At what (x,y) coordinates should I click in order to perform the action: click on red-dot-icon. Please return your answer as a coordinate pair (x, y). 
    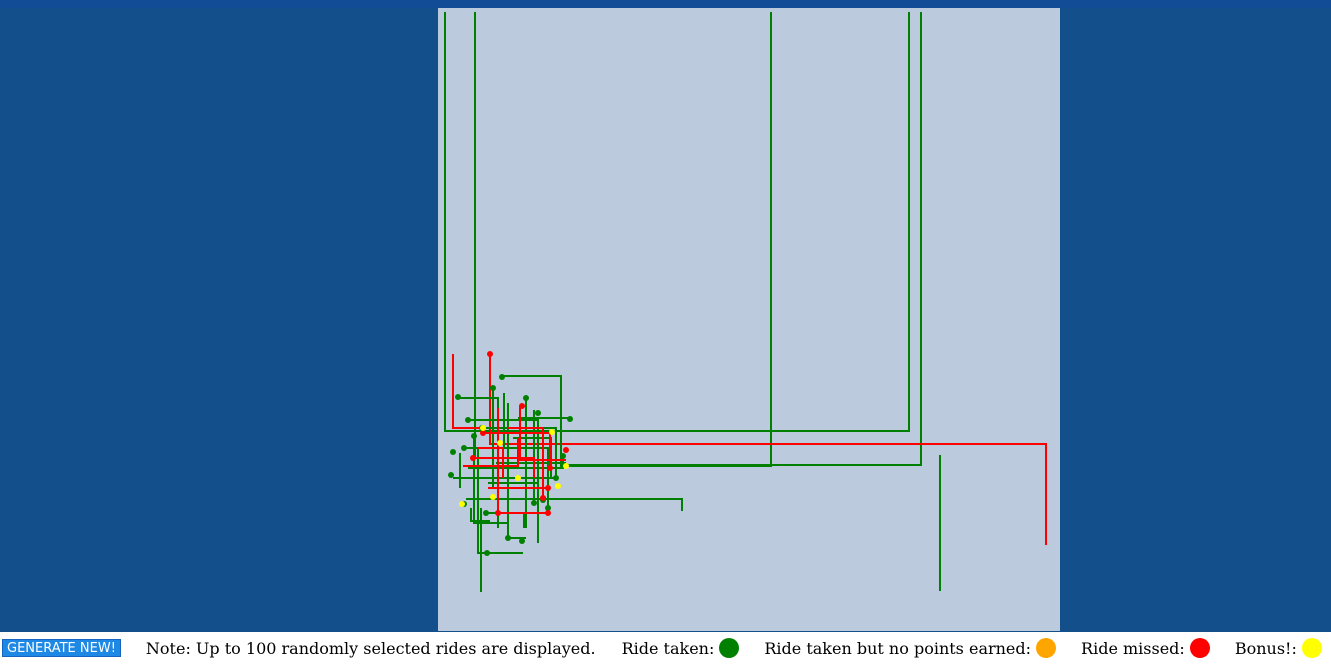
    Looking at the image, I should click on (1199, 648).